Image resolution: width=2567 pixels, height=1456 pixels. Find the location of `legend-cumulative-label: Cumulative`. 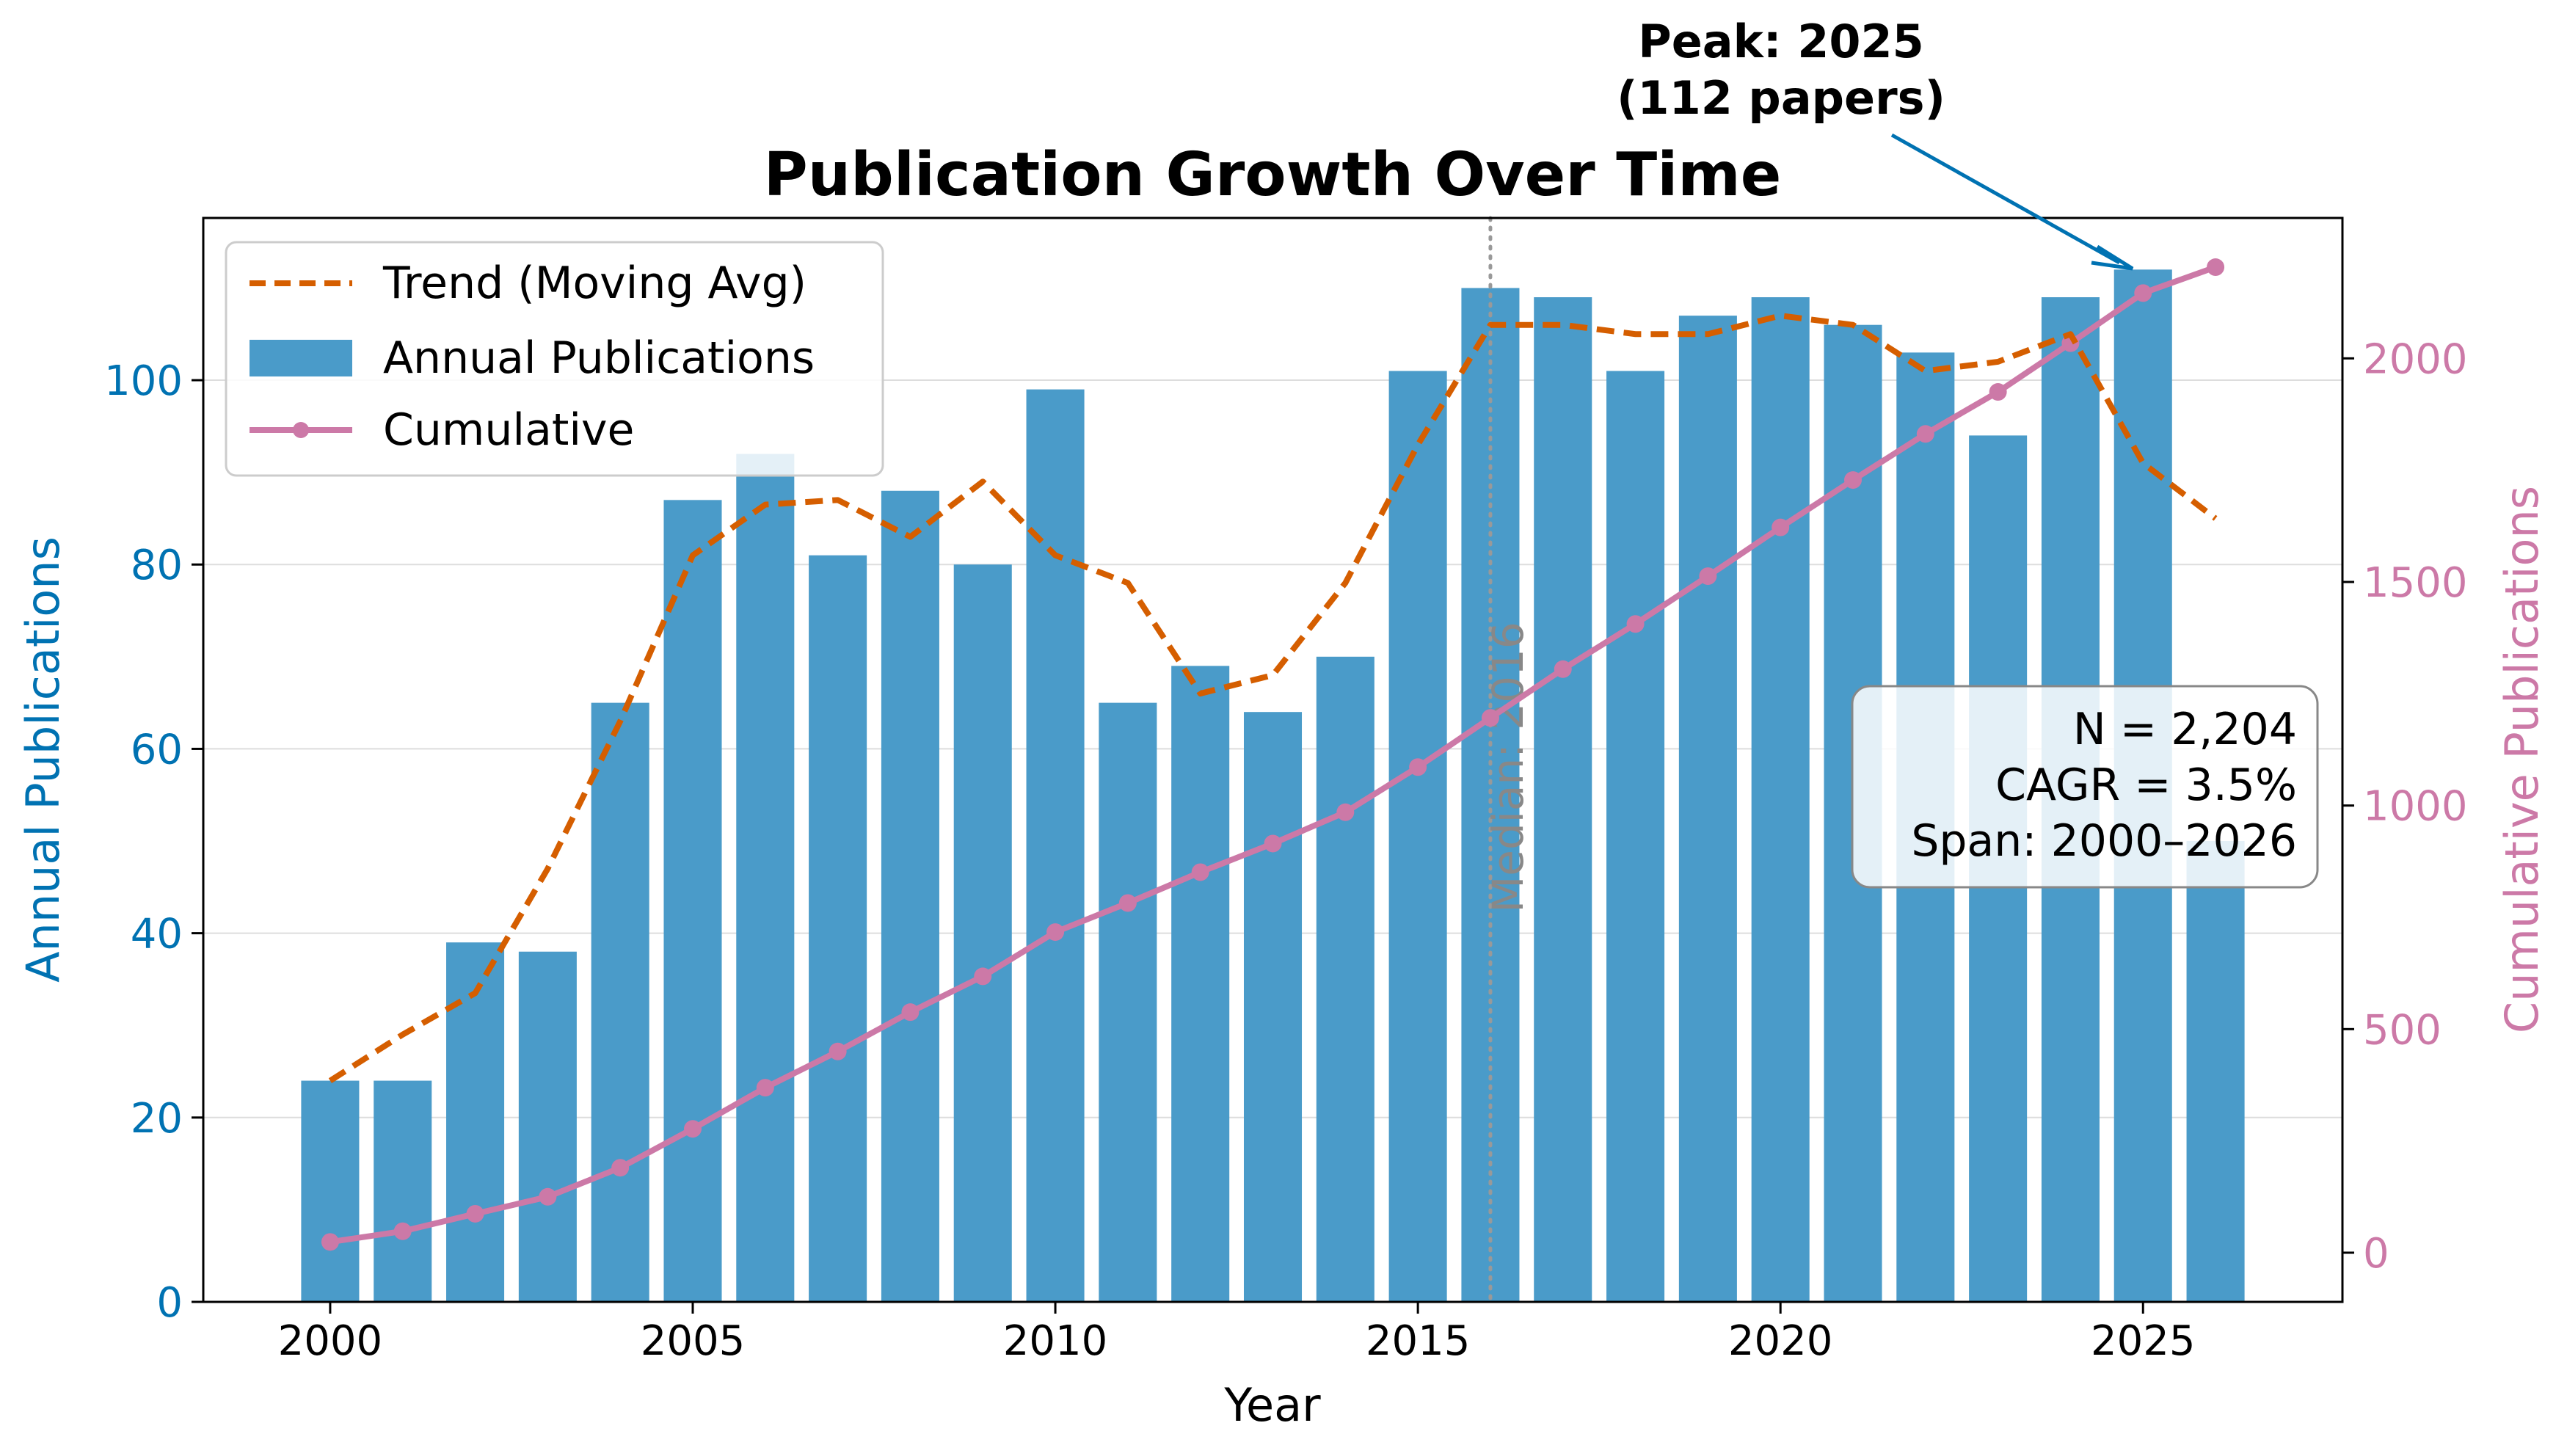

legend-cumulative-label: Cumulative is located at coordinates (508, 430).